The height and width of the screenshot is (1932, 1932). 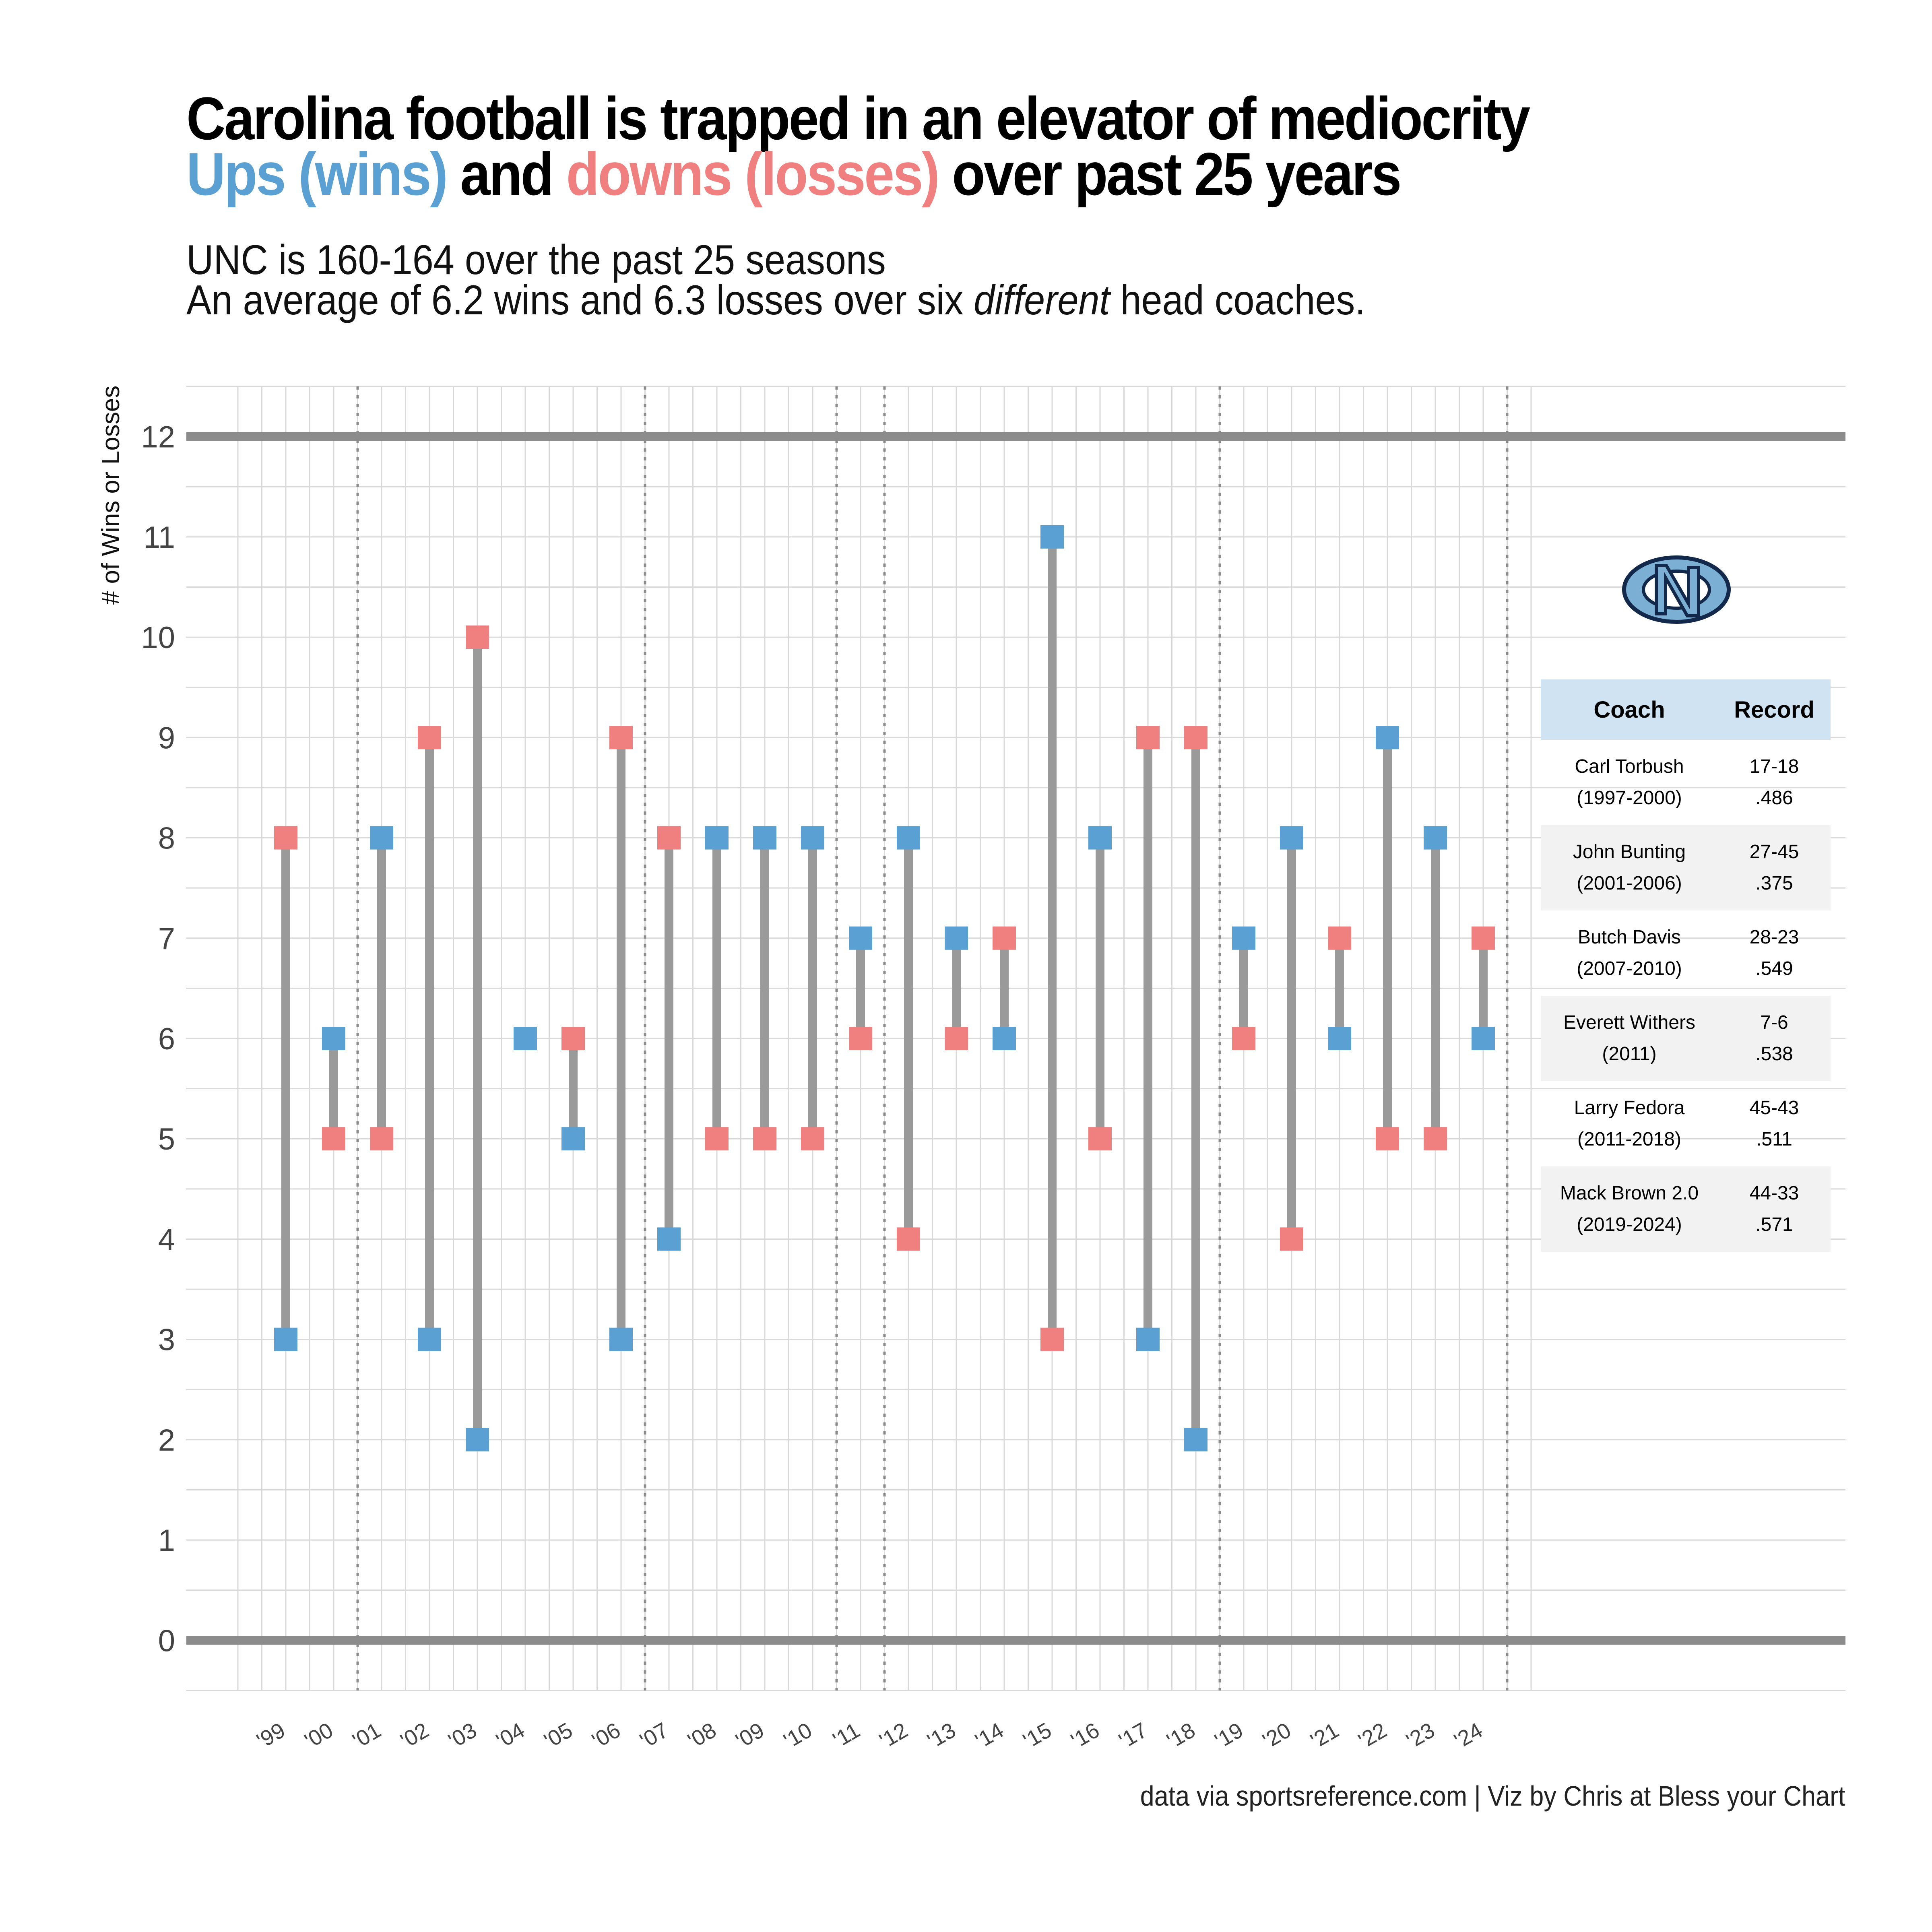 I want to click on table-row: Carl Torbush (1997-2000) 17-18 .486, so click(x=1686, y=782).